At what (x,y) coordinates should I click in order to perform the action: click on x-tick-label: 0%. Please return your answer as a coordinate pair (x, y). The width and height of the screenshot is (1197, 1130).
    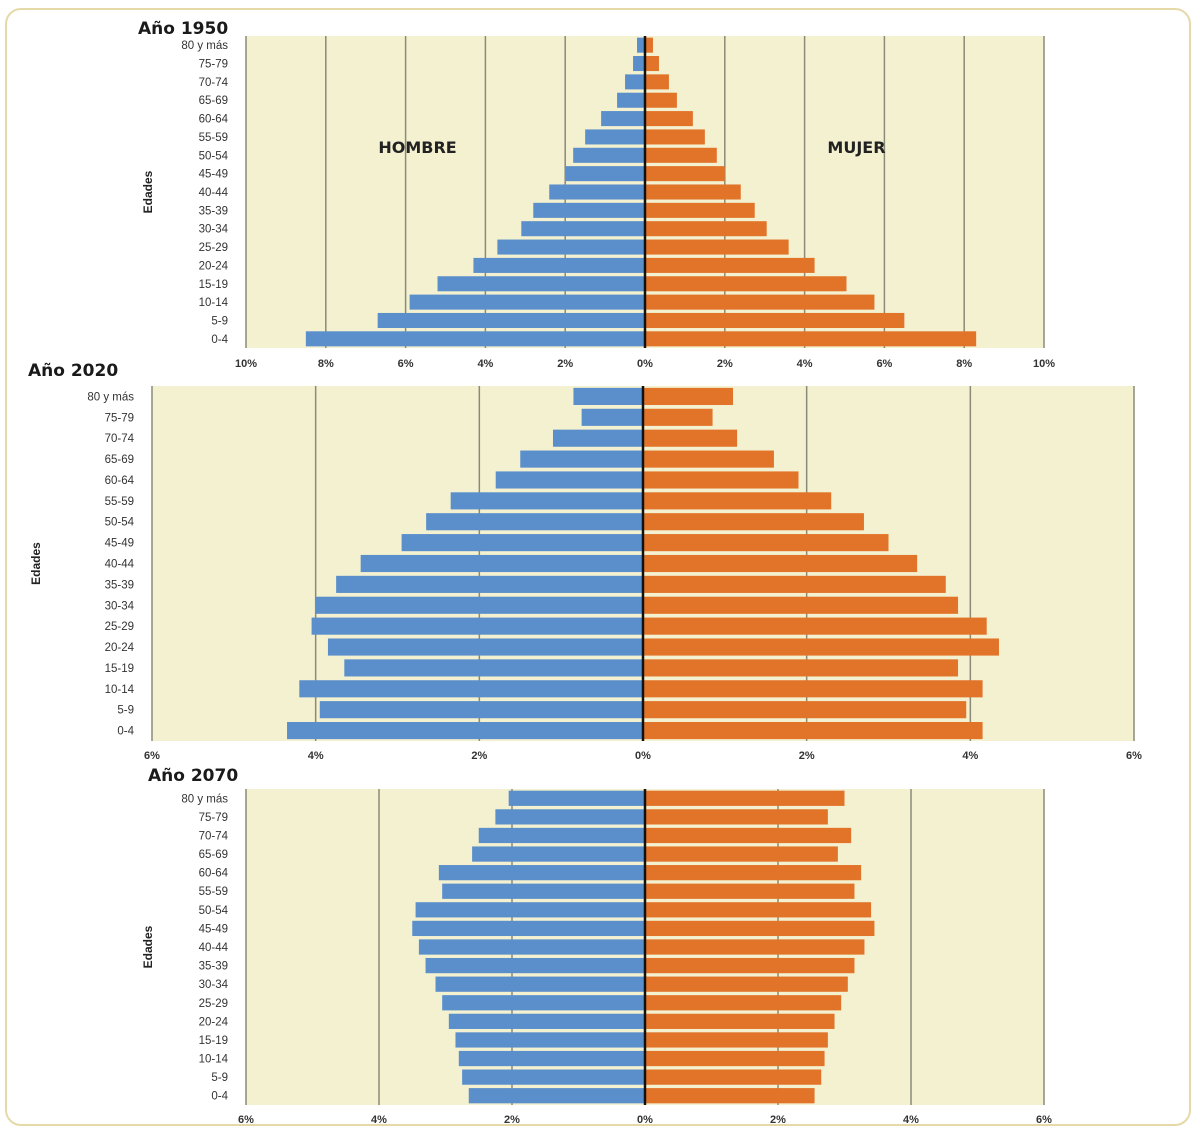
    Looking at the image, I should click on (645, 364).